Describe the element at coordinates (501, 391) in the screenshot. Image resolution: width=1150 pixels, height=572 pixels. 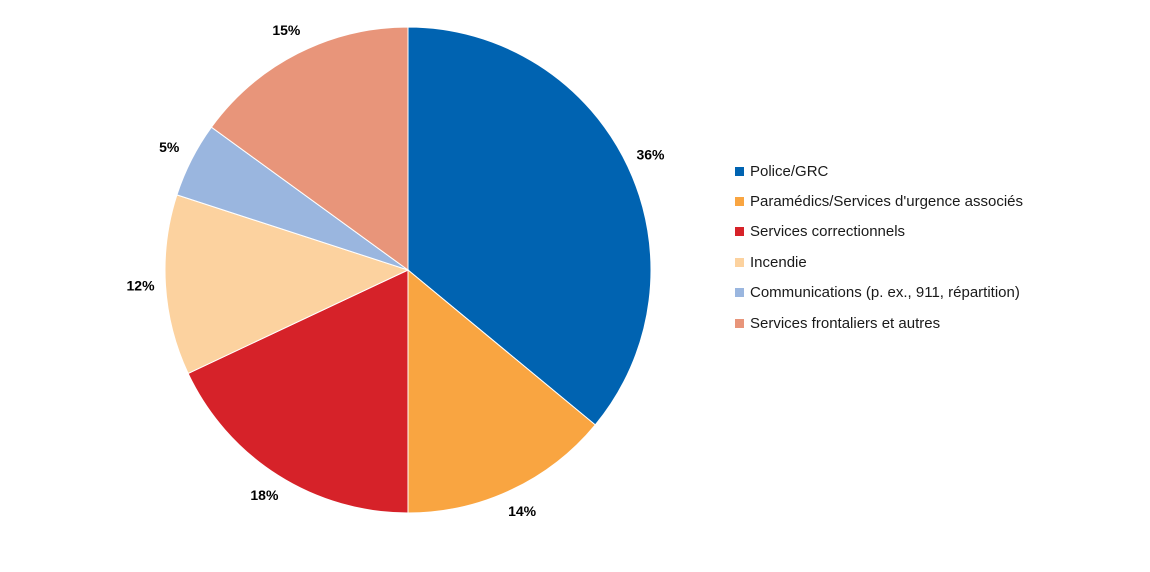
I see `pie-slice-paramedics-services-d-urgence-associes` at that location.